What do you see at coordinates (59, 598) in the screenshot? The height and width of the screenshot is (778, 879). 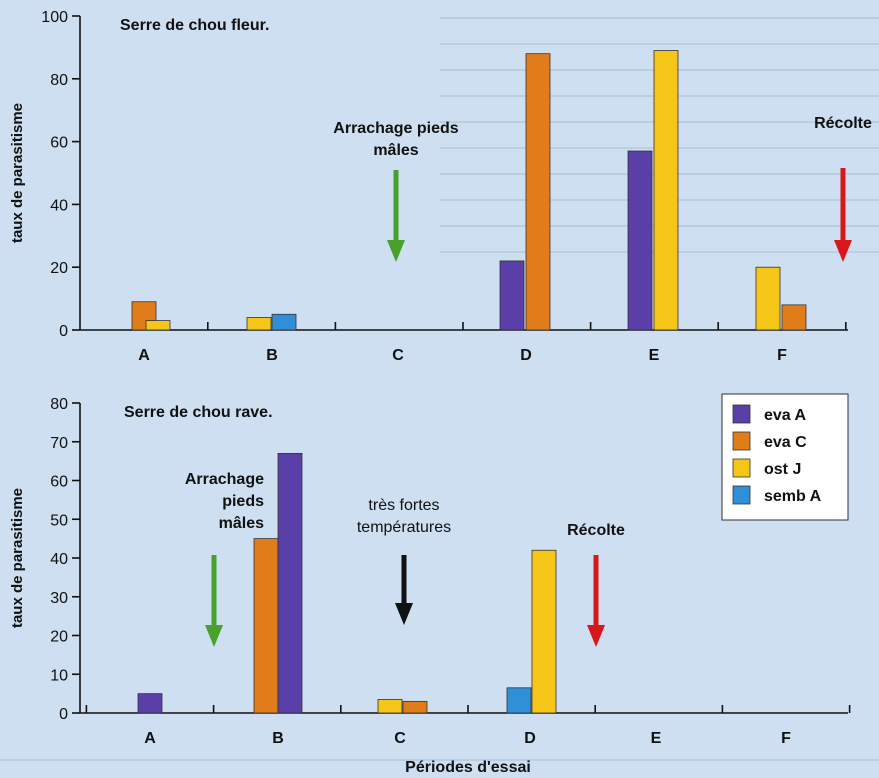 I see `y-tick-label: 30` at bounding box center [59, 598].